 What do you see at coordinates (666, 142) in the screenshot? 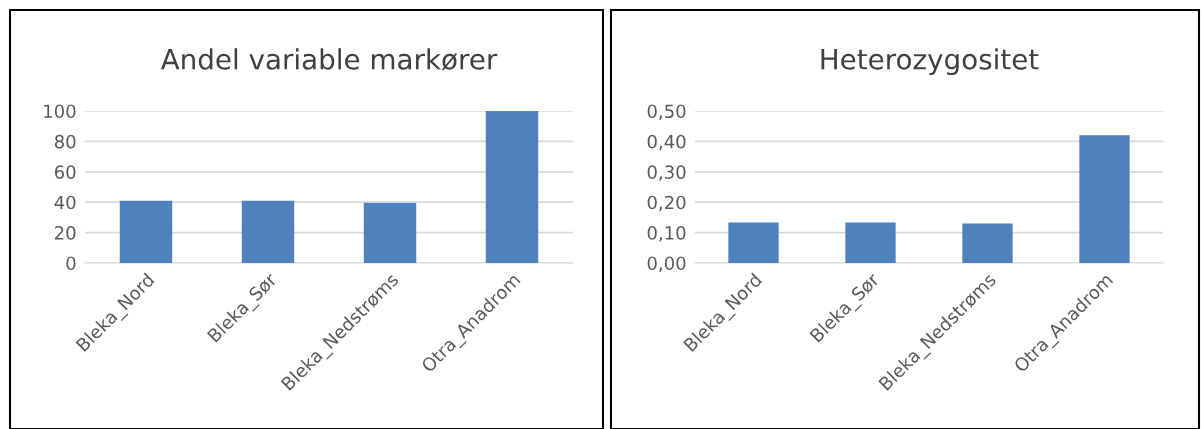
I see `y-tick-label: 0,40` at bounding box center [666, 142].